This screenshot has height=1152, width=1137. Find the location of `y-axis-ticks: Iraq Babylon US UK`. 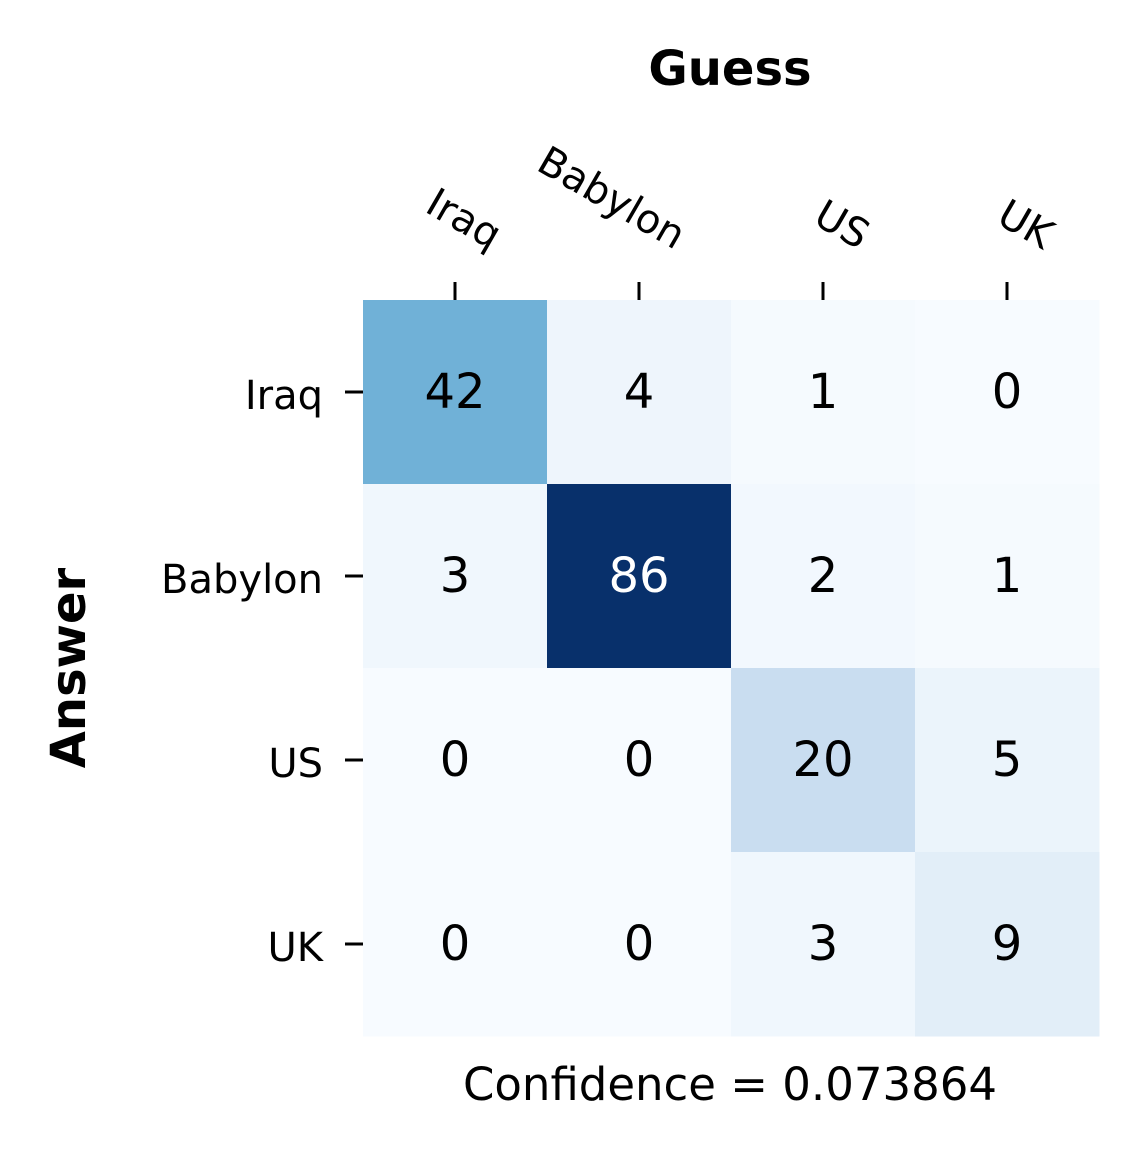

y-axis-ticks: Iraq Babylon US UK is located at coordinates (262, 672).